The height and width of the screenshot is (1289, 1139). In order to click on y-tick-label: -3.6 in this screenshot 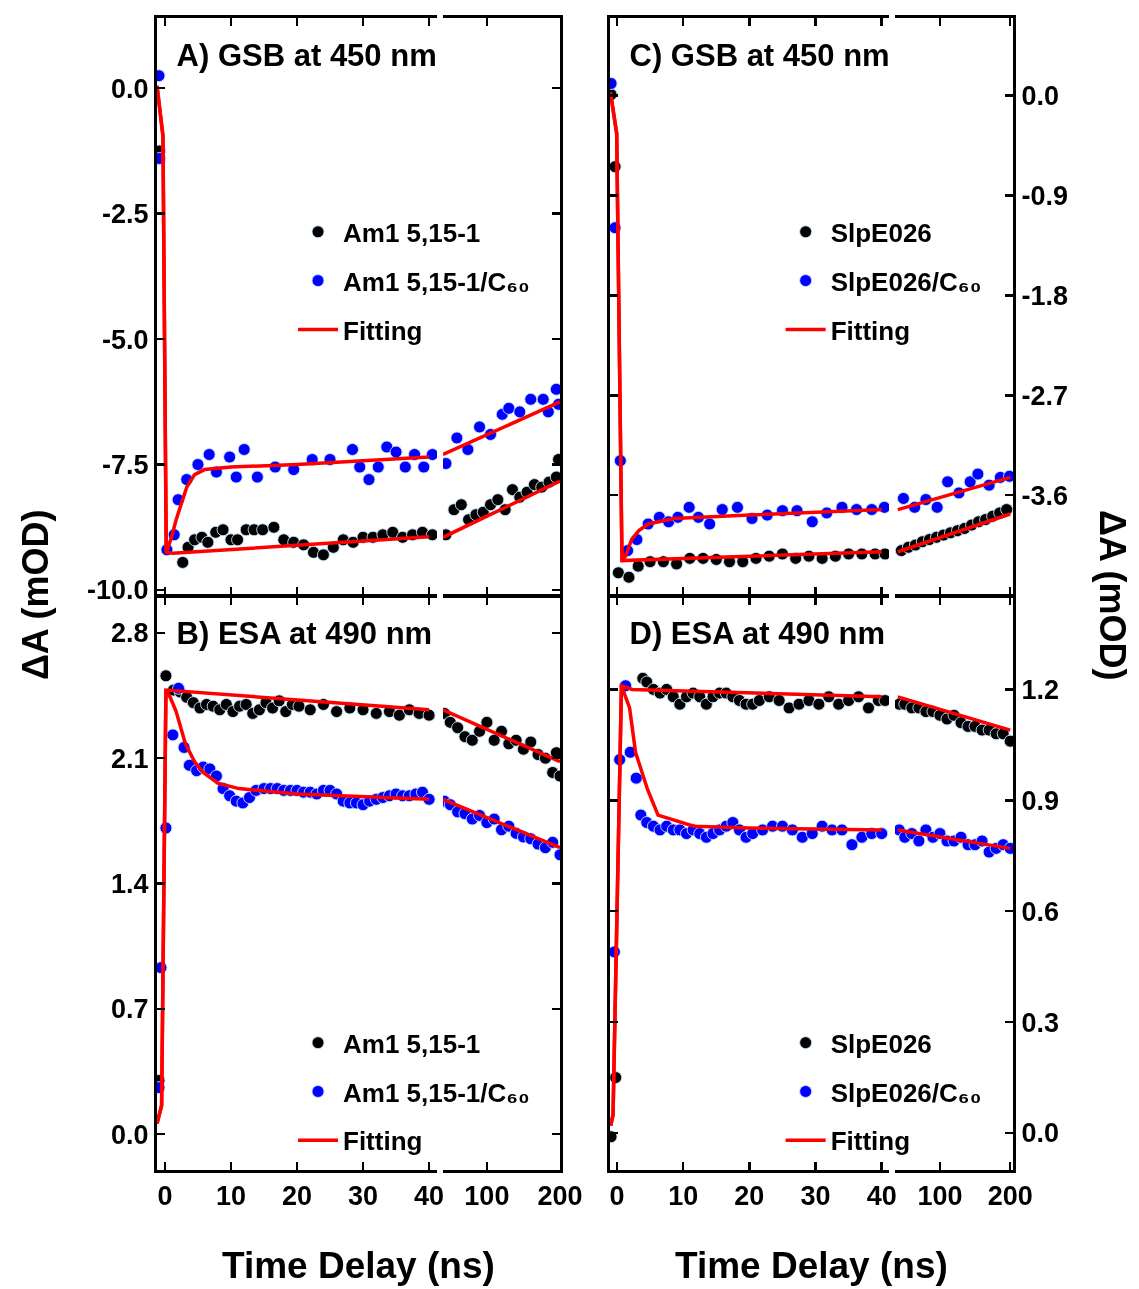, I will do `click(1044, 495)`.